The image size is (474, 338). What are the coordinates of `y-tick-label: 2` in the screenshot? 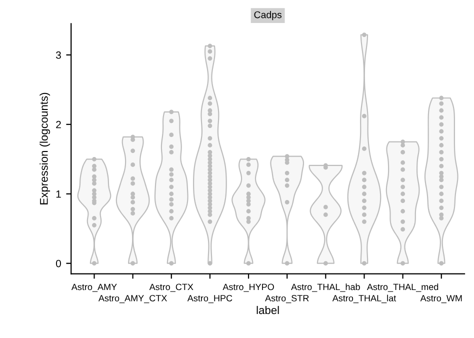 It's located at (58, 124).